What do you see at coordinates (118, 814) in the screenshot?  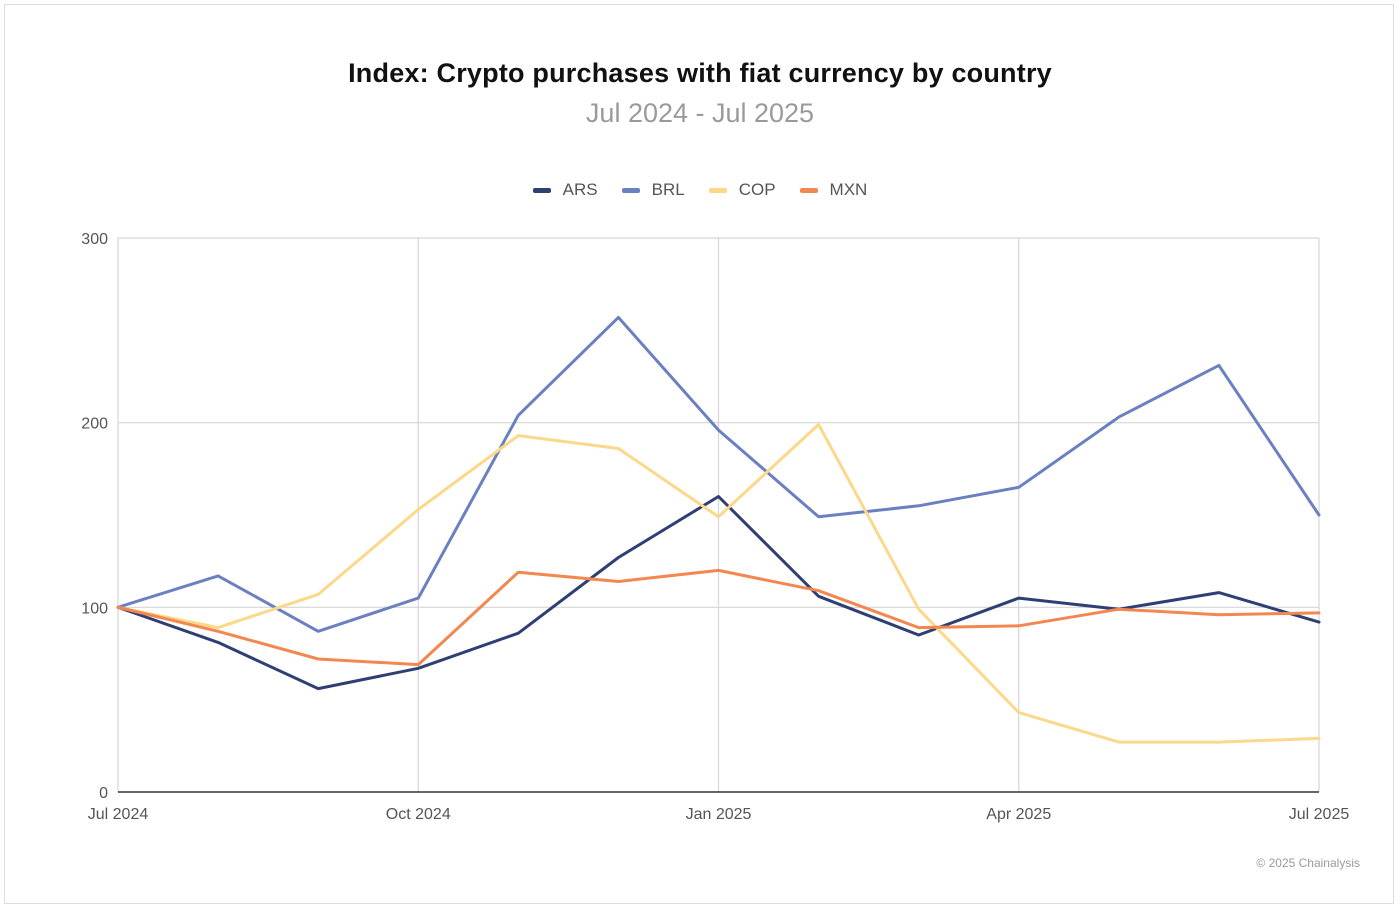 I see `x-tick-label-0: Jul 2024` at bounding box center [118, 814].